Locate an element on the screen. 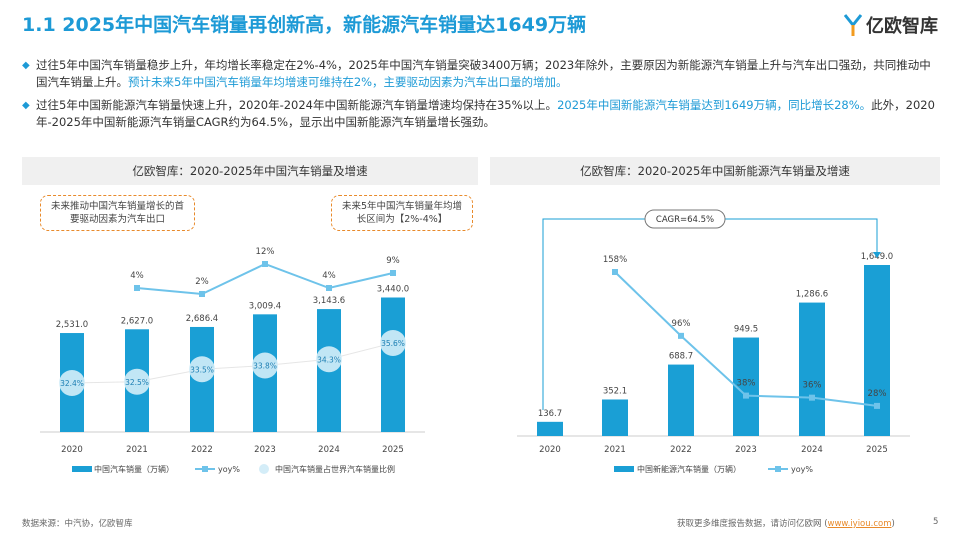 This screenshot has height=540, width=960. logo-text: 亿欧智库 is located at coordinates (902, 26).